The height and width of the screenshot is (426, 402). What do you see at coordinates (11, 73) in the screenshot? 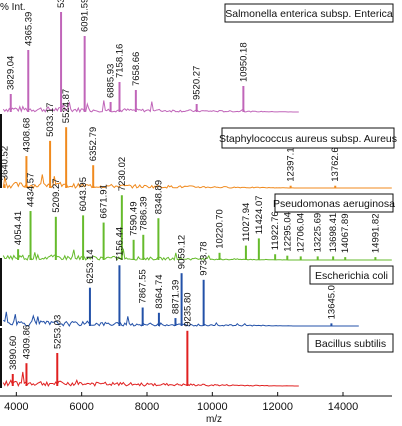
I see `peak-label: 3829.04` at bounding box center [11, 73].